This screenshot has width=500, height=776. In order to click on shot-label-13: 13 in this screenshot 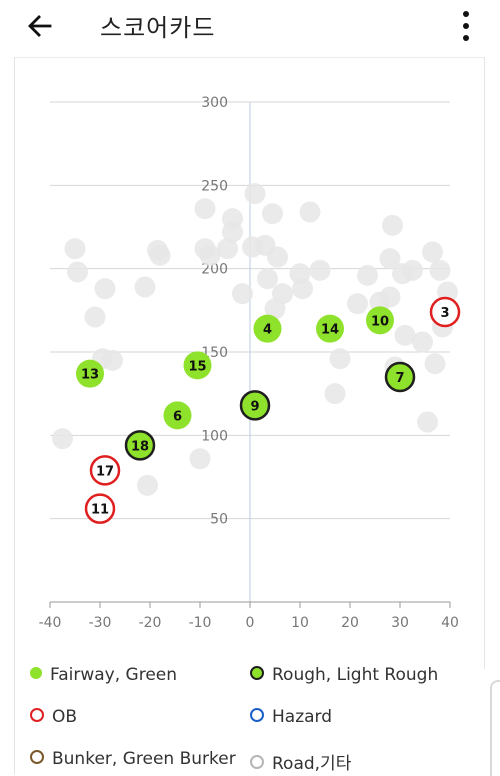, I will do `click(90, 375)`.